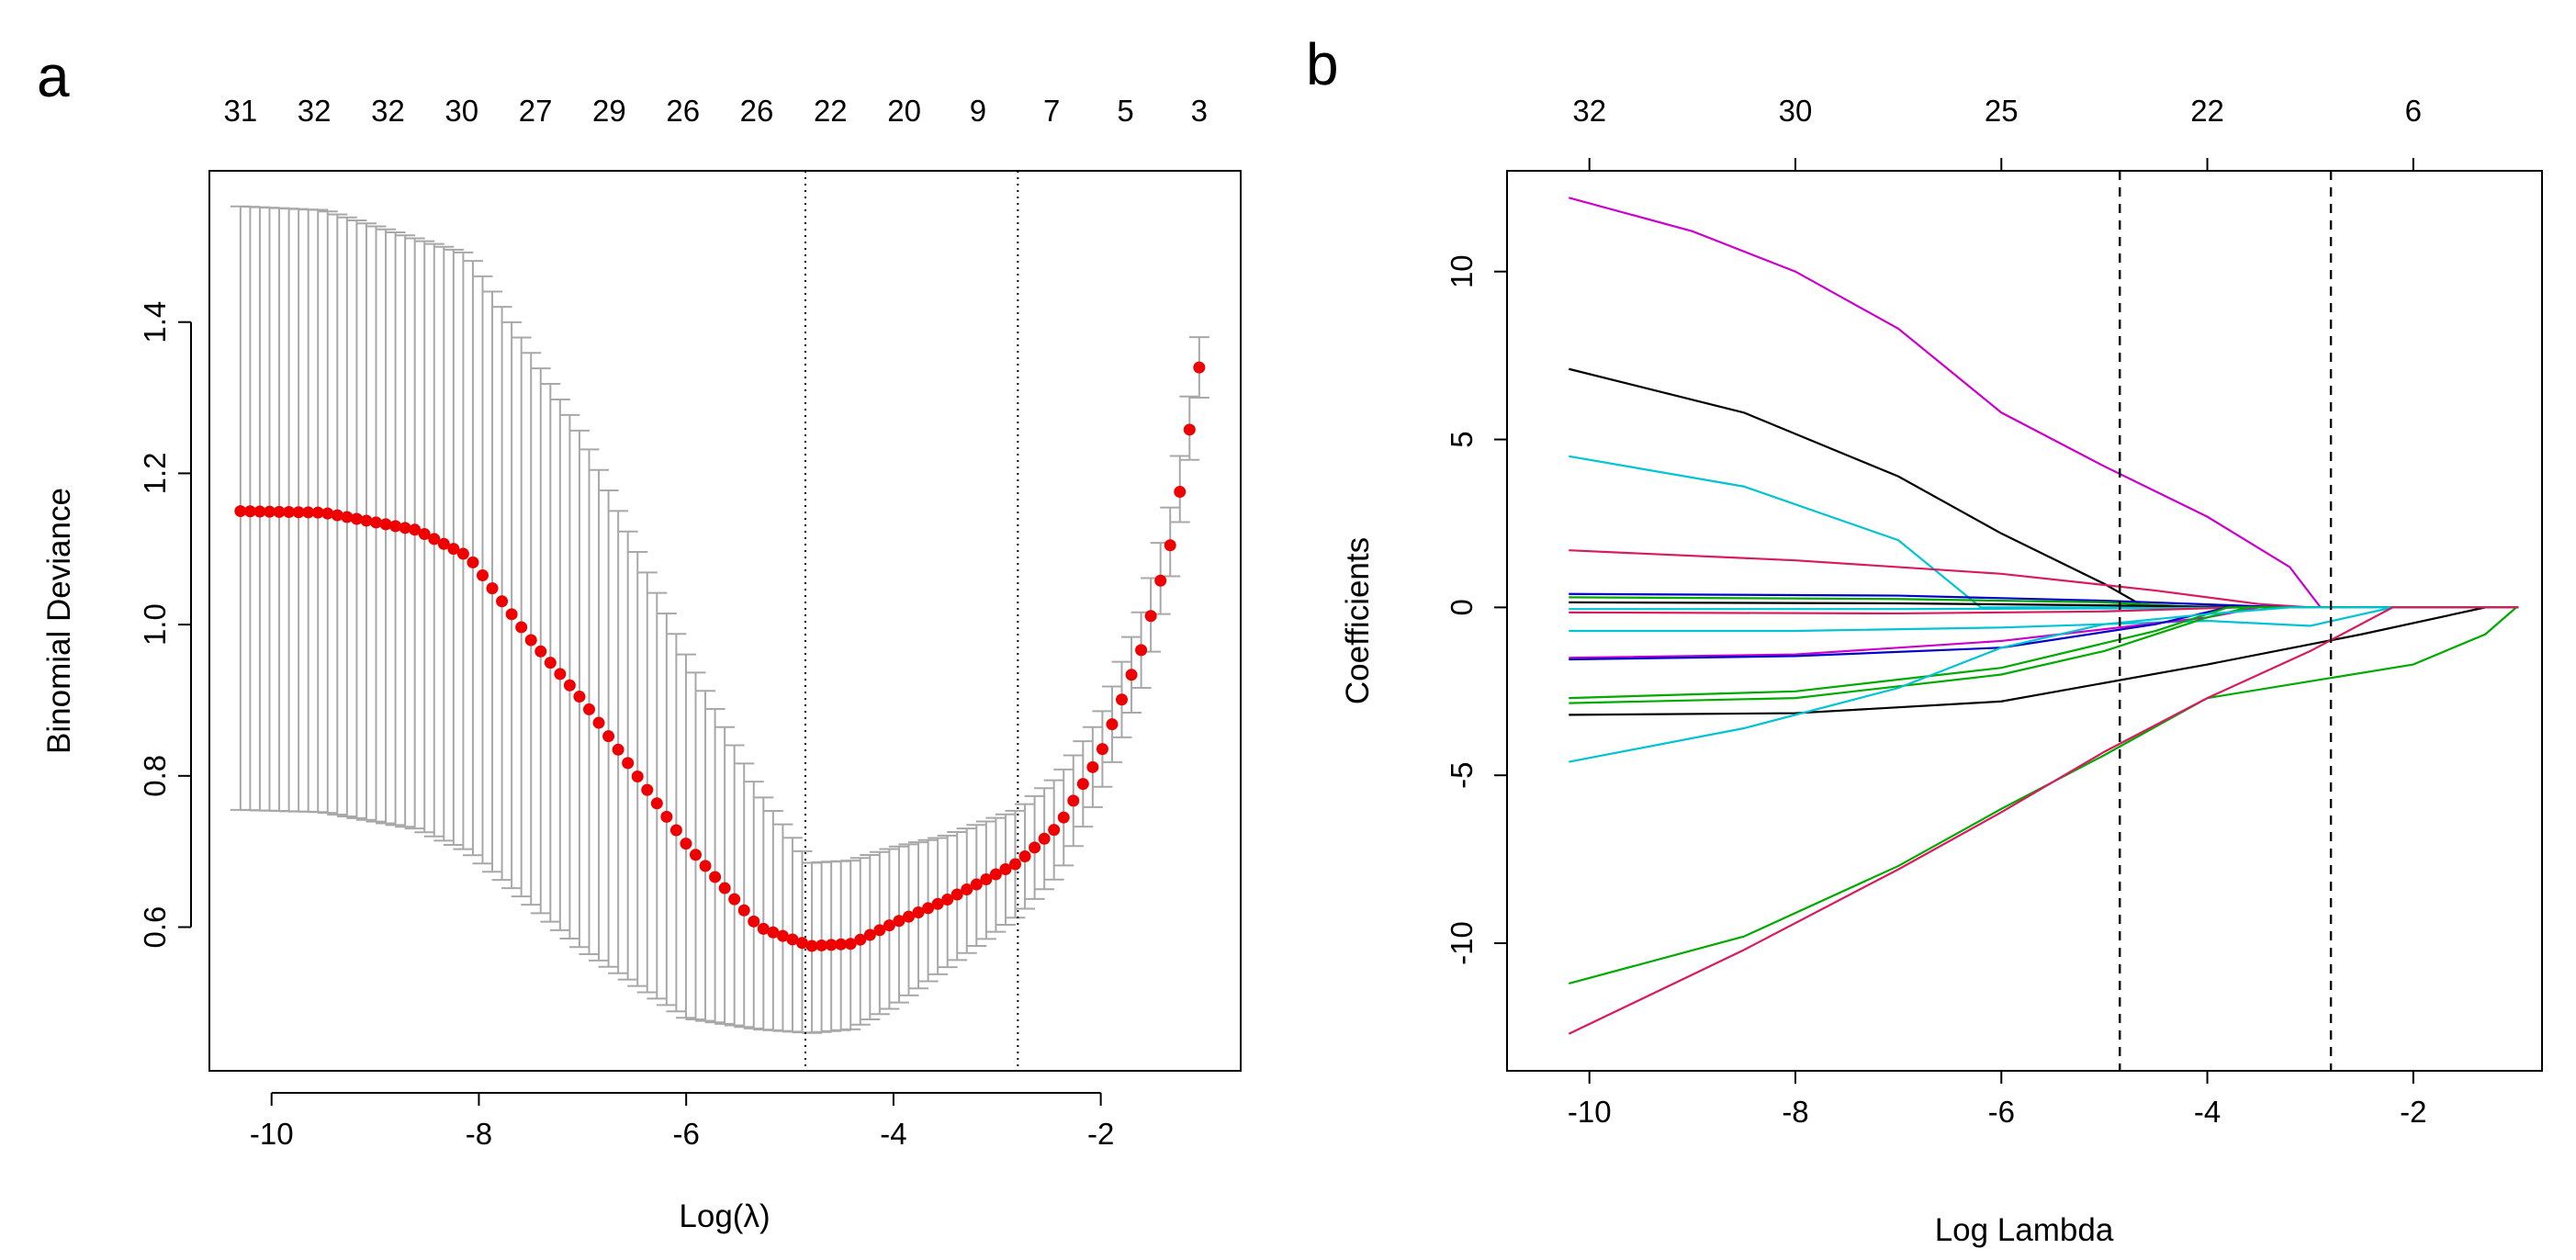  I want to click on y-tick-label: 1.2, so click(155, 473).